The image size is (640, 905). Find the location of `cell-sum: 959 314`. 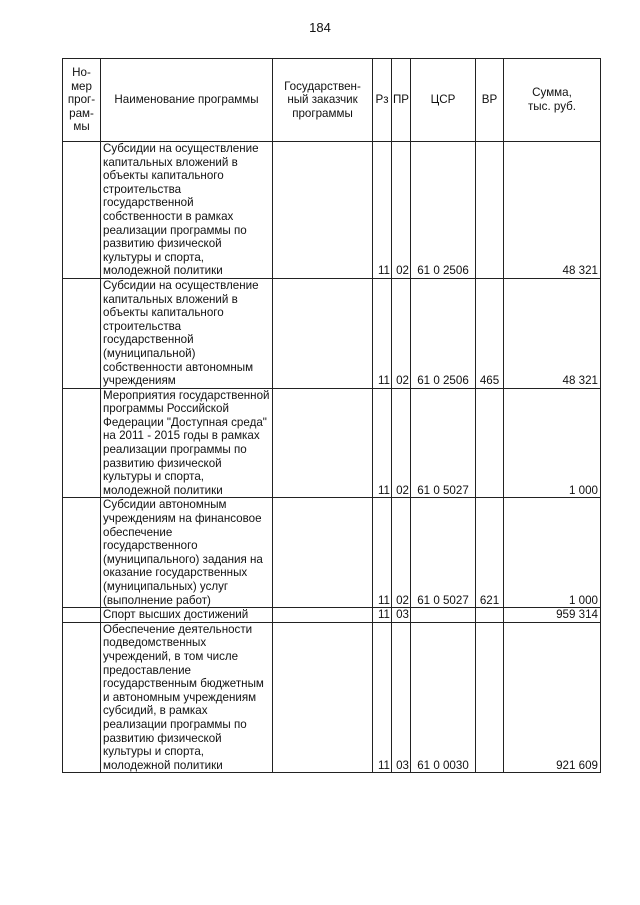

cell-sum: 959 314 is located at coordinates (552, 615).